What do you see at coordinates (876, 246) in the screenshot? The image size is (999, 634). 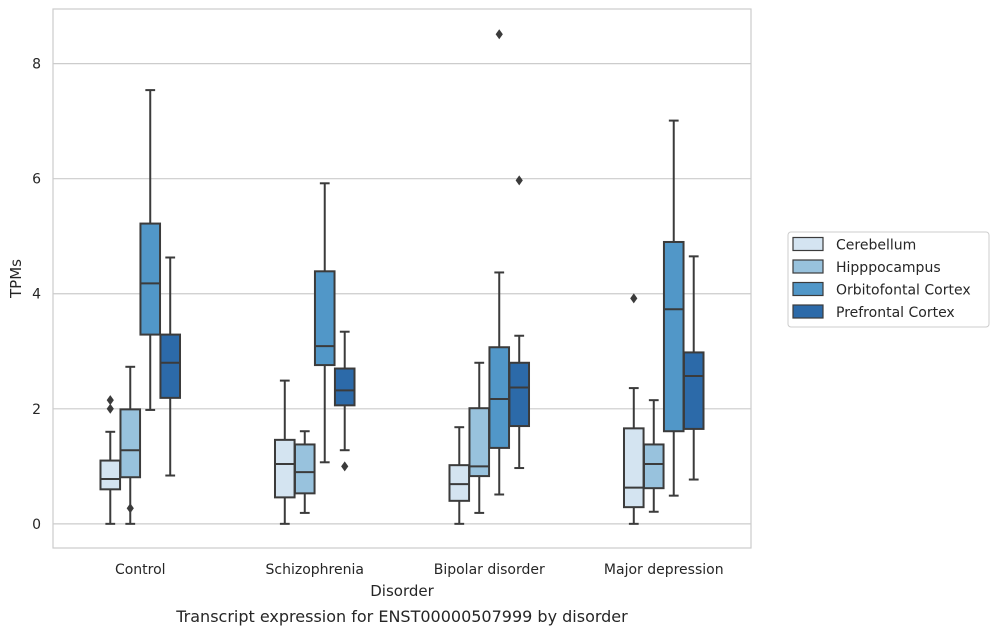 I see `legend-label: Cerebellum` at bounding box center [876, 246].